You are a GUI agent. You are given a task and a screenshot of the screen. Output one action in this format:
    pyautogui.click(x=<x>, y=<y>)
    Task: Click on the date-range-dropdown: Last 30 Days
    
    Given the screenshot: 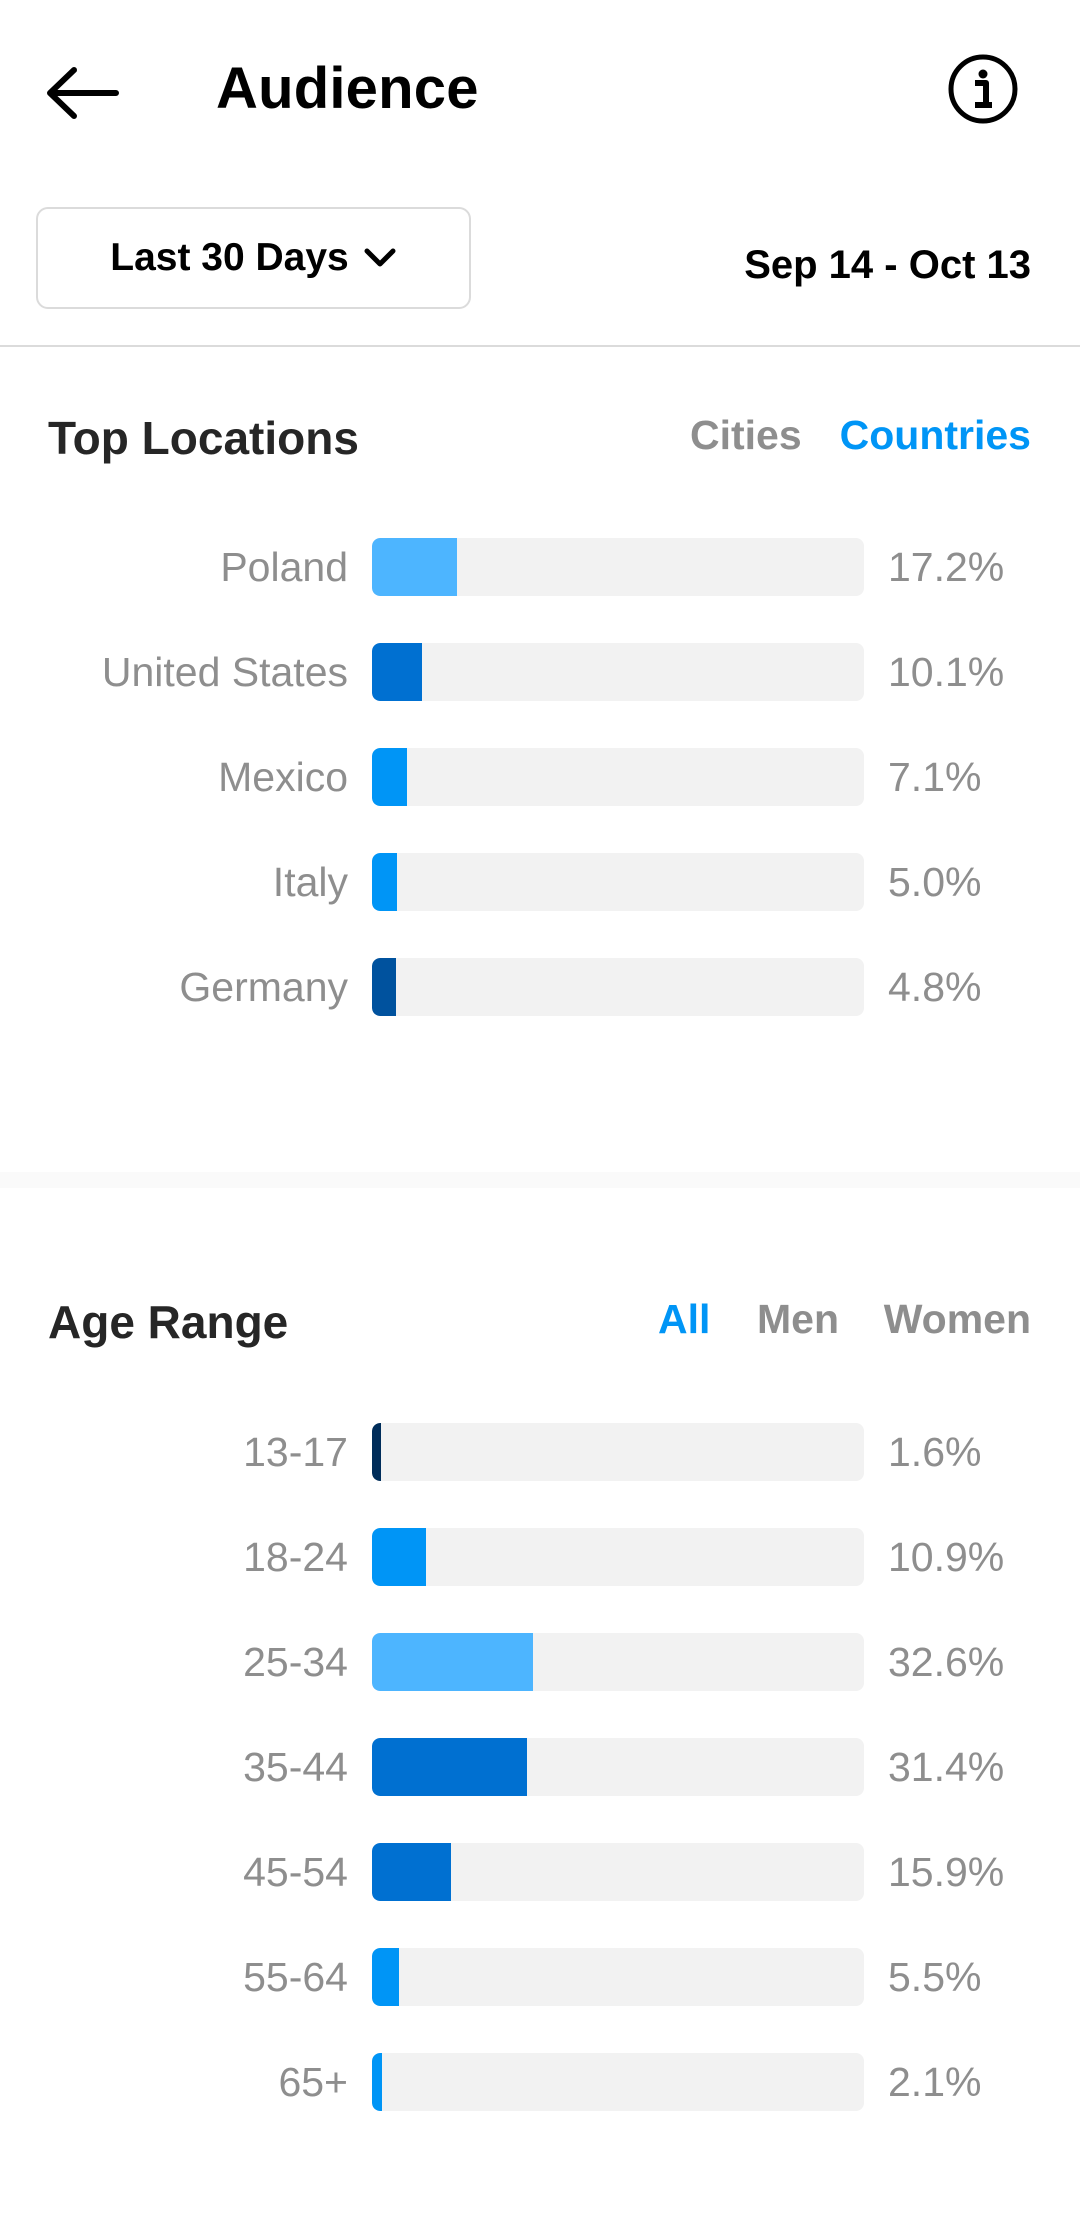 What is the action you would take?
    pyautogui.click(x=253, y=258)
    